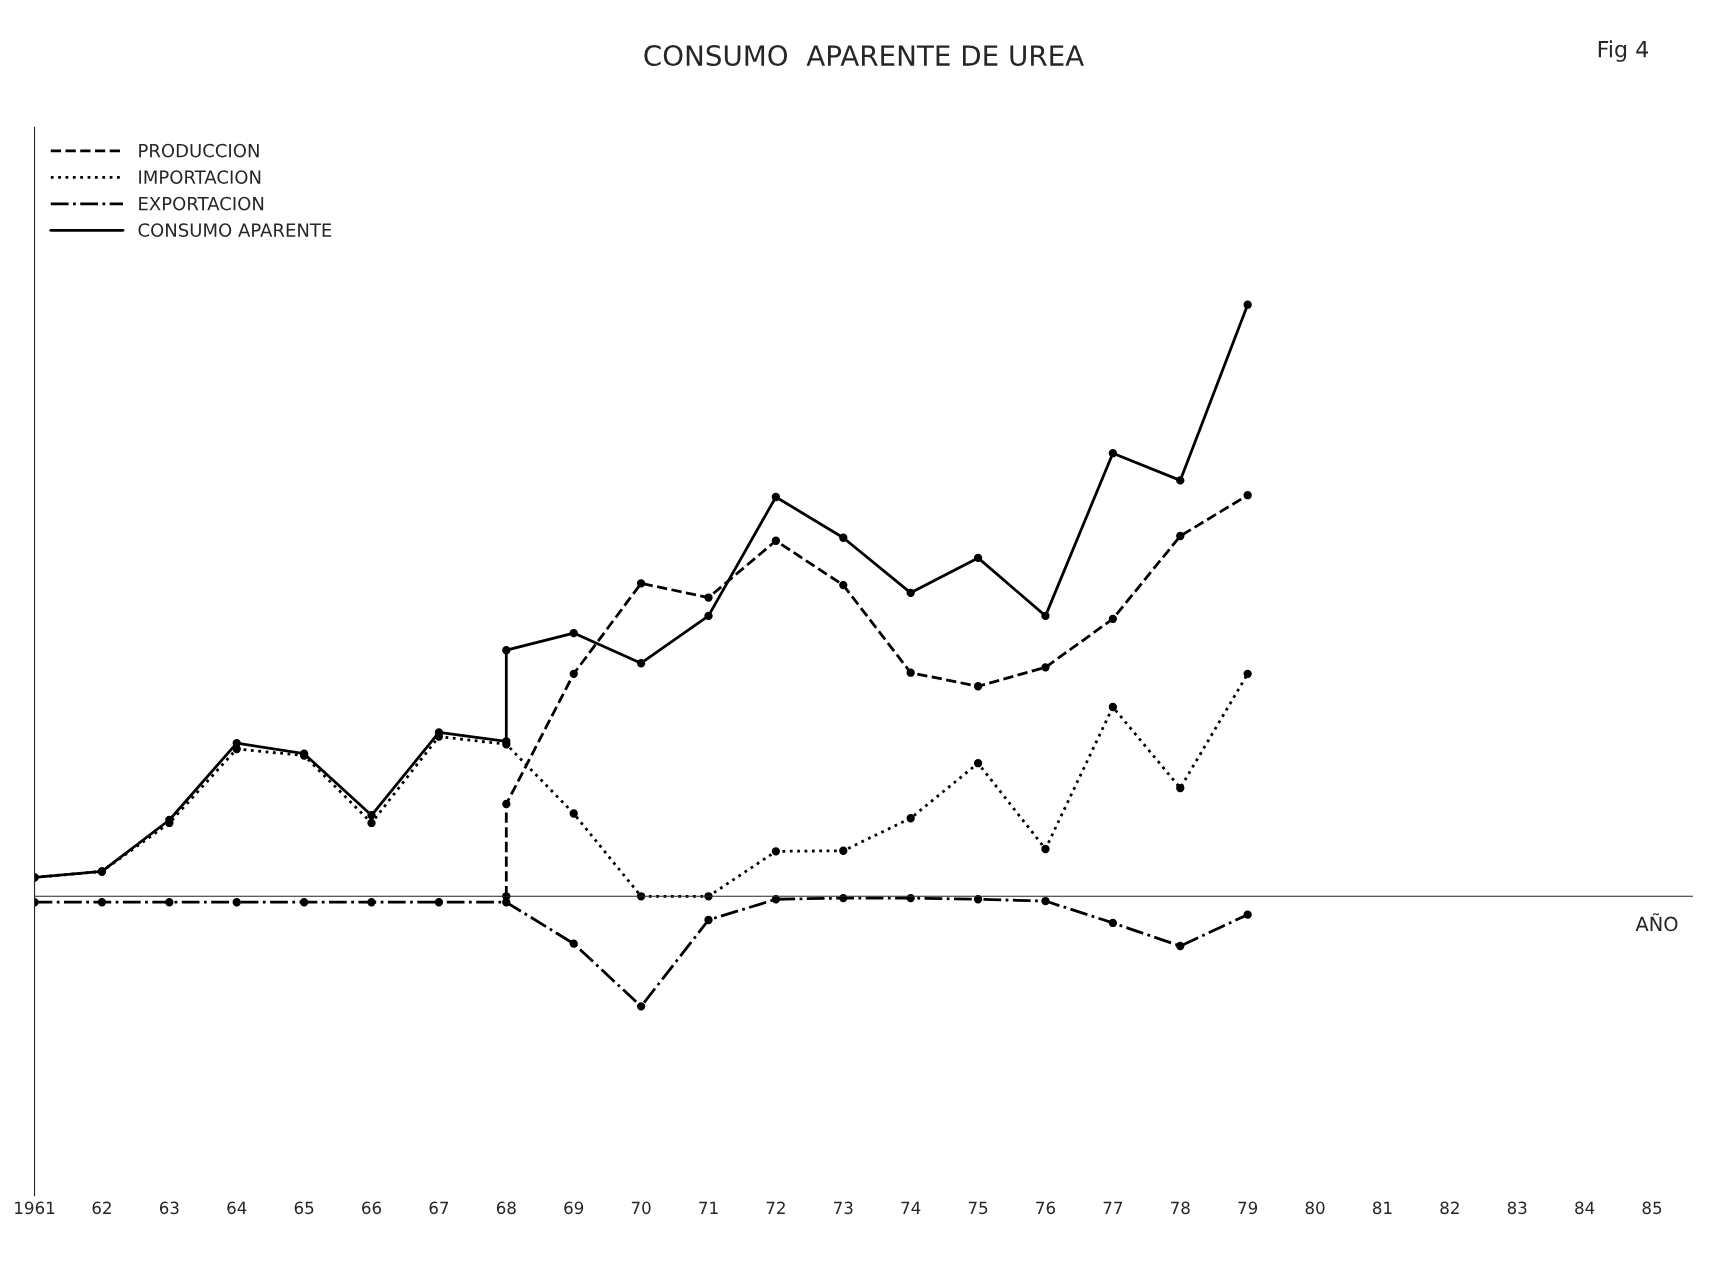 The image size is (1727, 1272). What do you see at coordinates (237, 1208) in the screenshot?
I see `x-tick-label: 64` at bounding box center [237, 1208].